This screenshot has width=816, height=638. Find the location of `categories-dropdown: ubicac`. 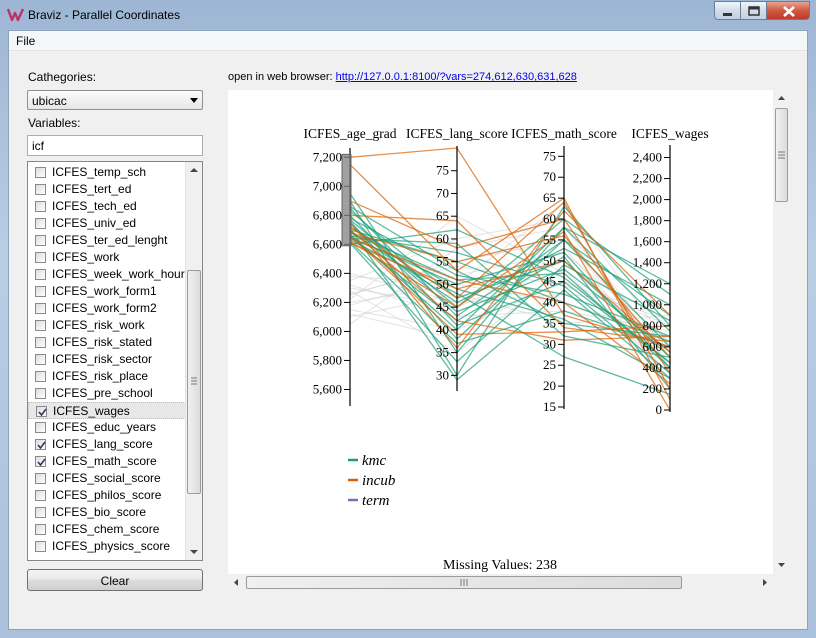

categories-dropdown: ubicac is located at coordinates (115, 100).